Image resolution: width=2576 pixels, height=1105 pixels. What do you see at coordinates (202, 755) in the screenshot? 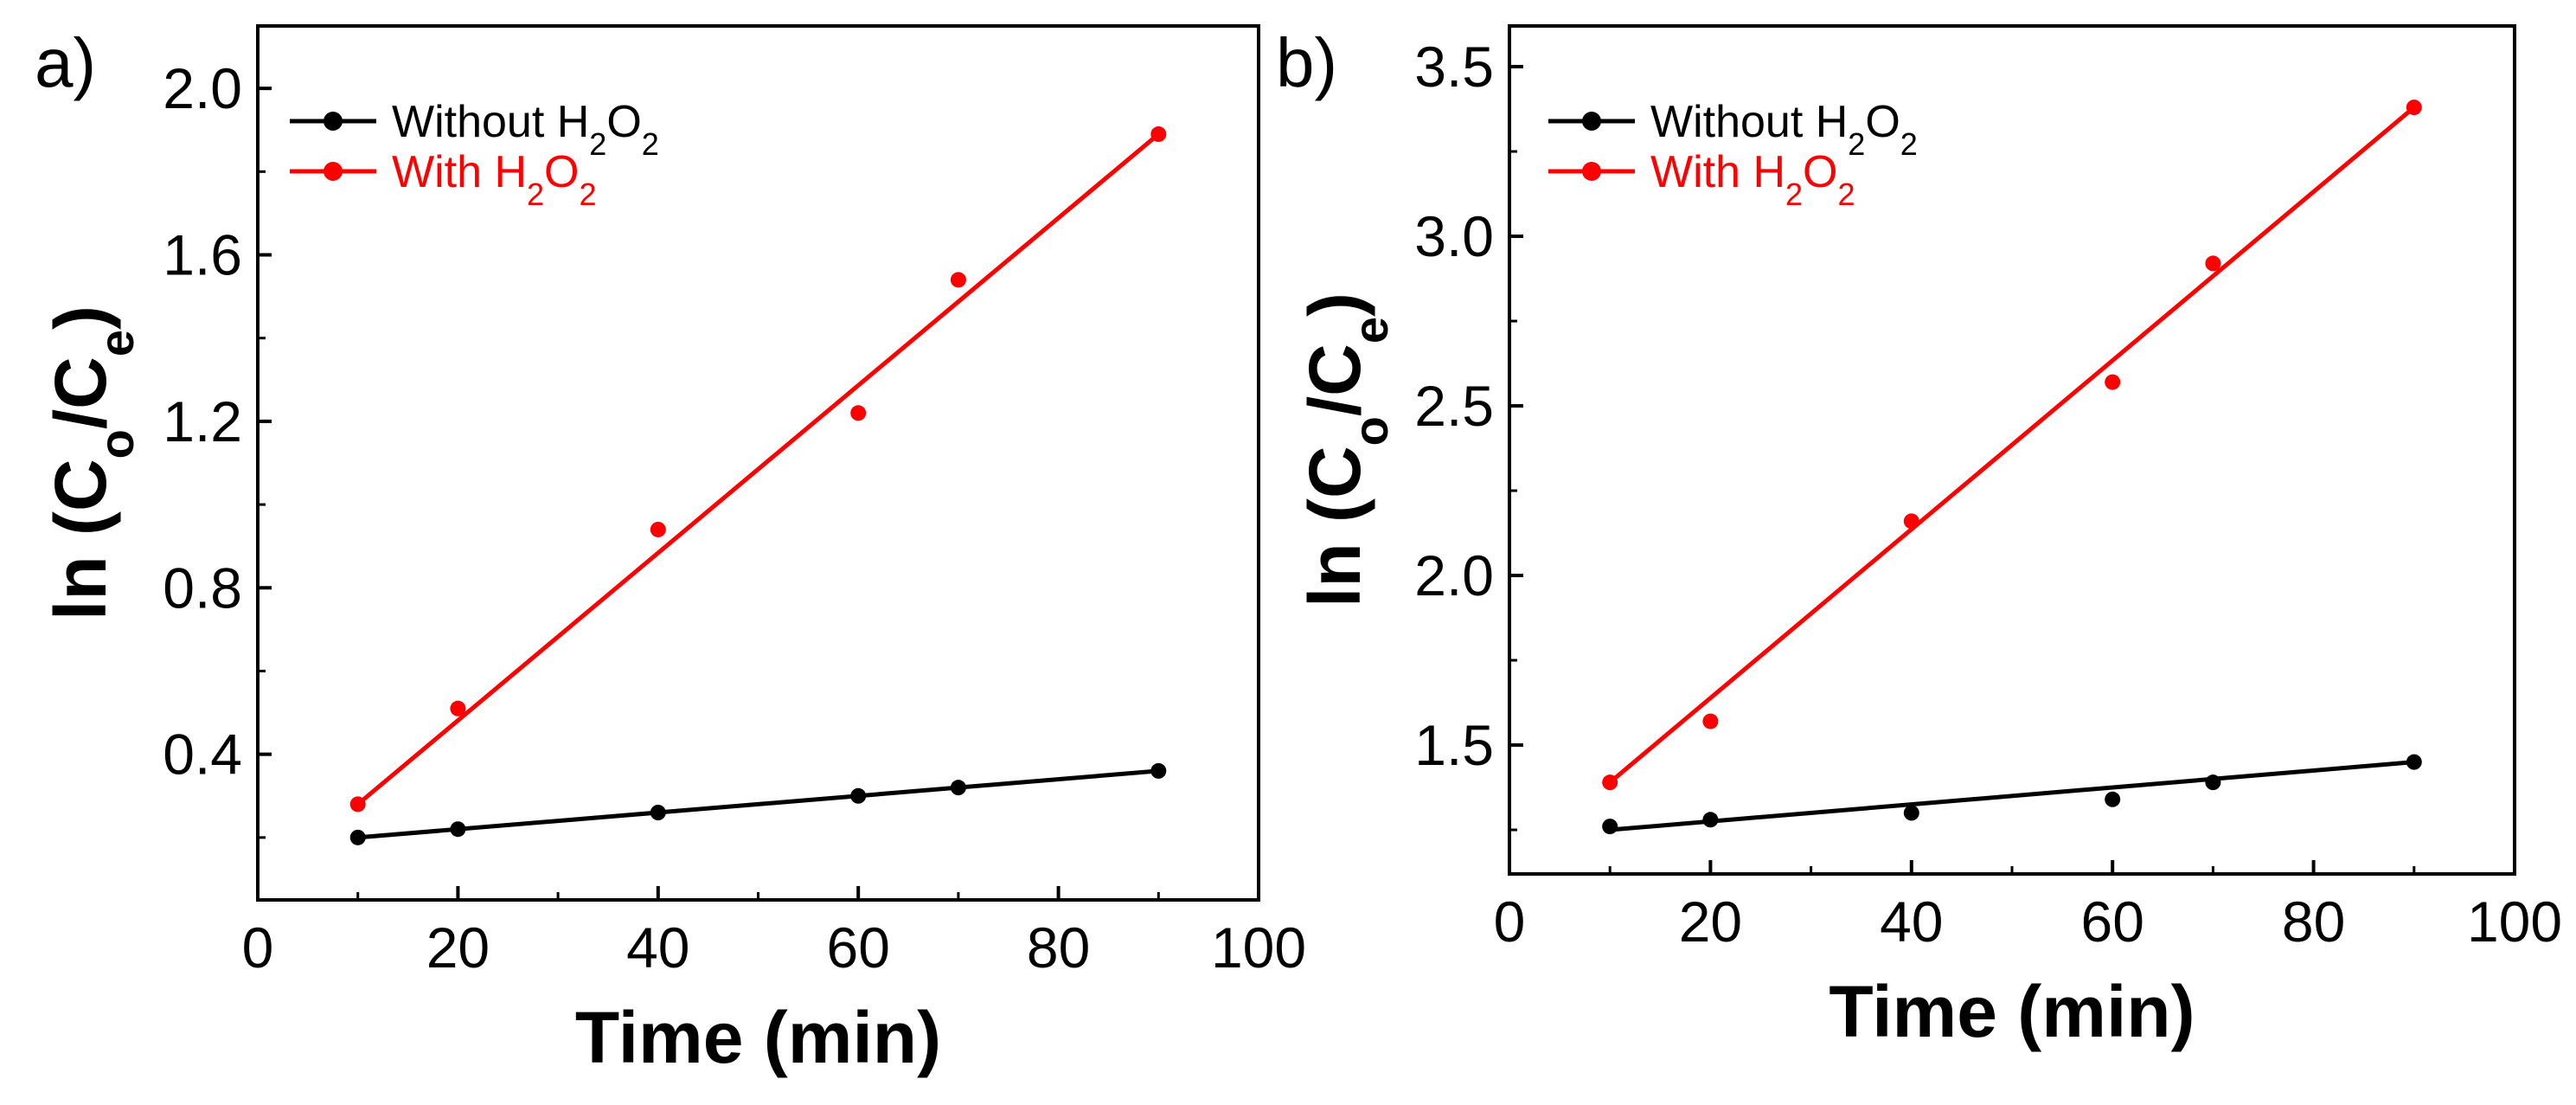
I see `y-tick-label: 0.4` at bounding box center [202, 755].